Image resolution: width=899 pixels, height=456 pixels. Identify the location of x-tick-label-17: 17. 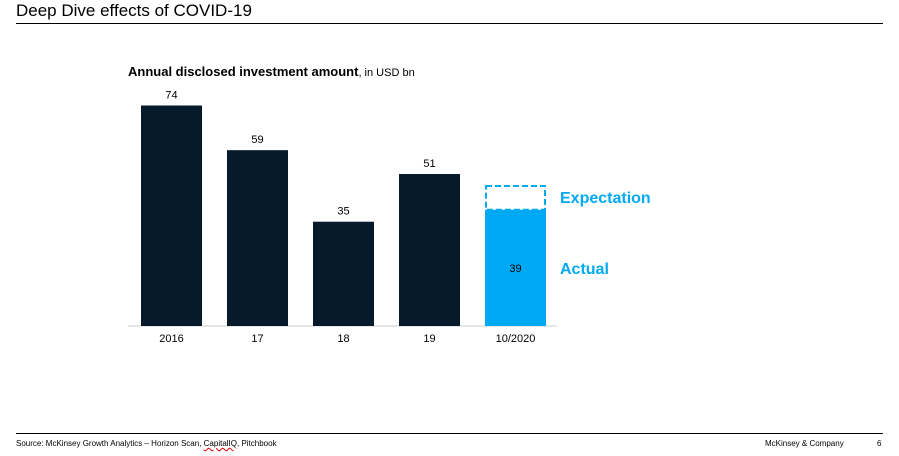
(257, 339).